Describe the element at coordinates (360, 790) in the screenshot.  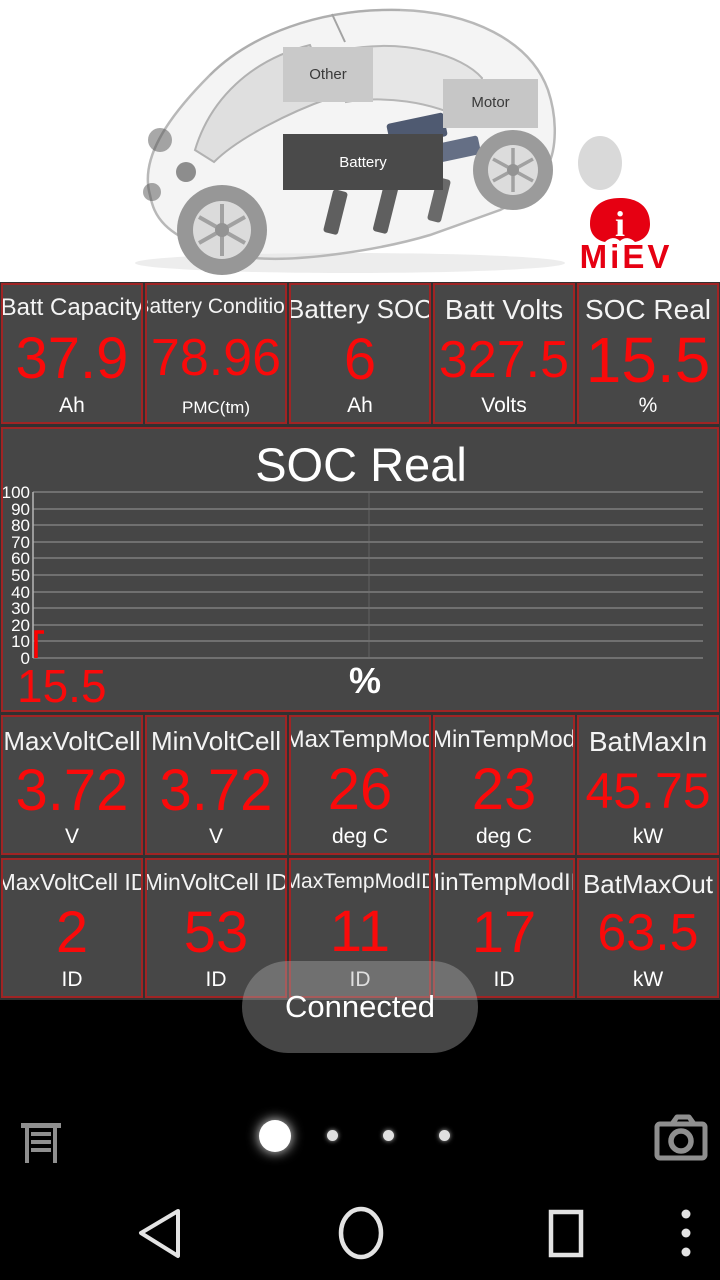
I see `tile-value: 26` at that location.